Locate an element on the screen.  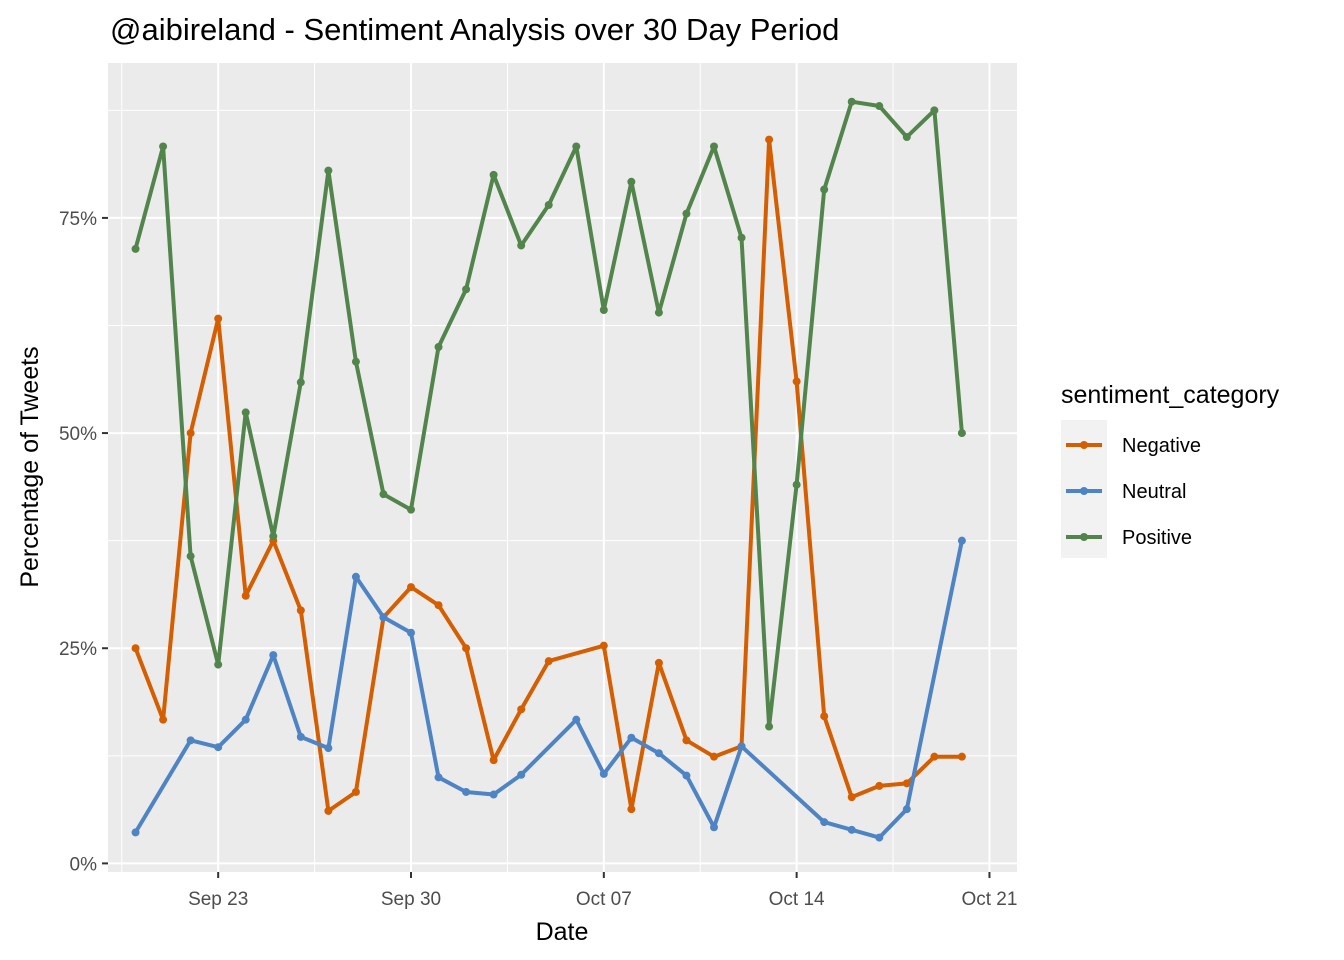
legend-item-negative: Negative is located at coordinates (1133, 446).